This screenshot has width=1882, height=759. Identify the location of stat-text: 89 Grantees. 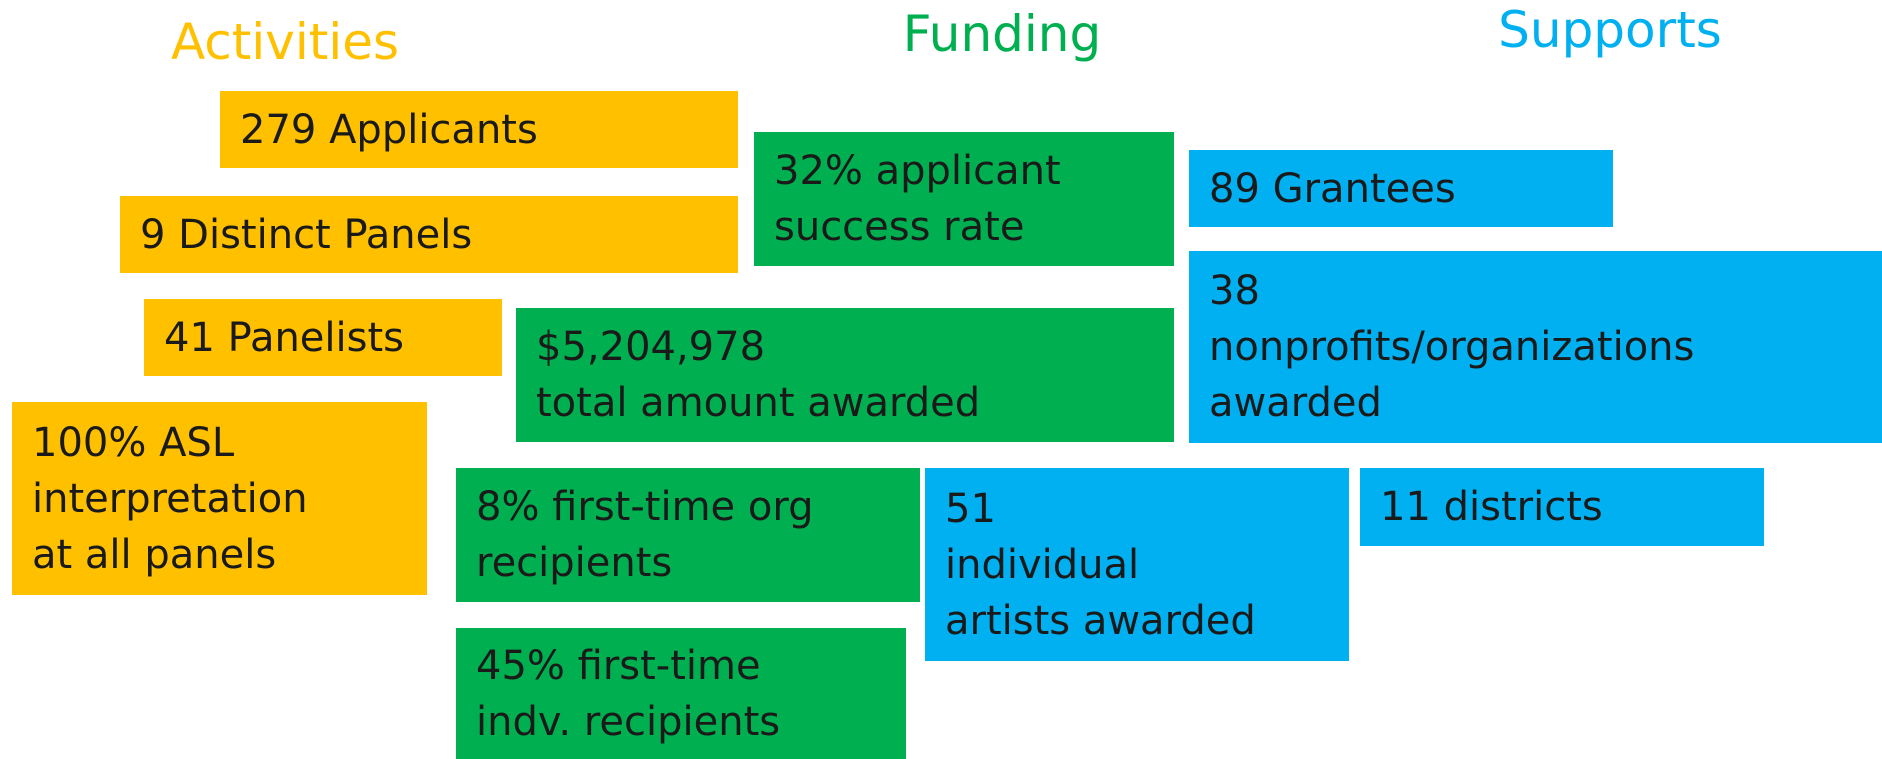
(1332, 188).